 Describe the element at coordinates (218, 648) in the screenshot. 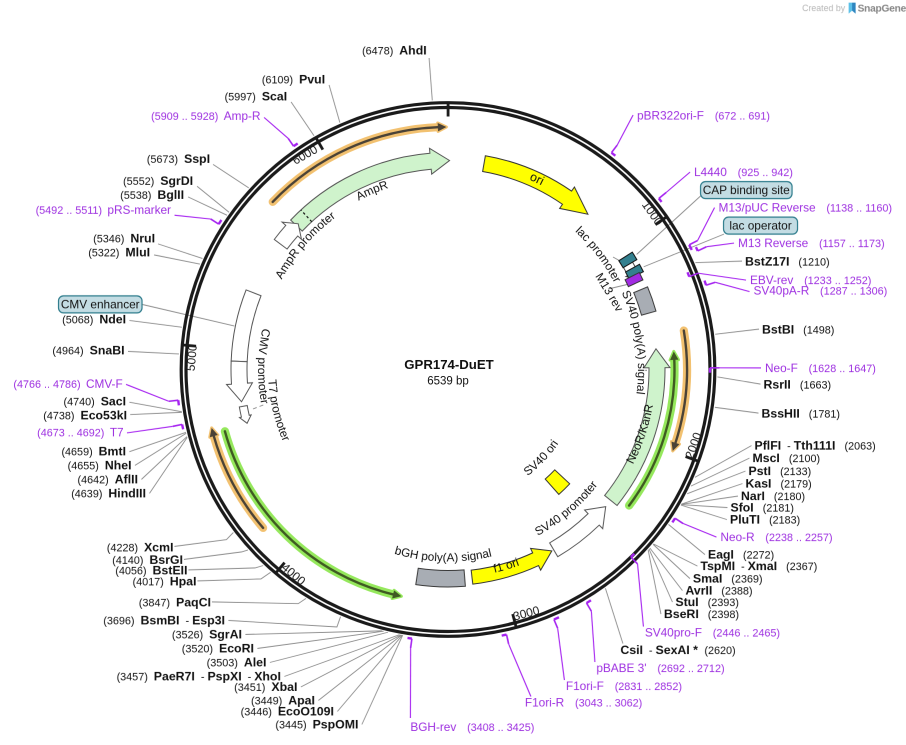

I see `svg-text: (3520) EcoRI` at that location.